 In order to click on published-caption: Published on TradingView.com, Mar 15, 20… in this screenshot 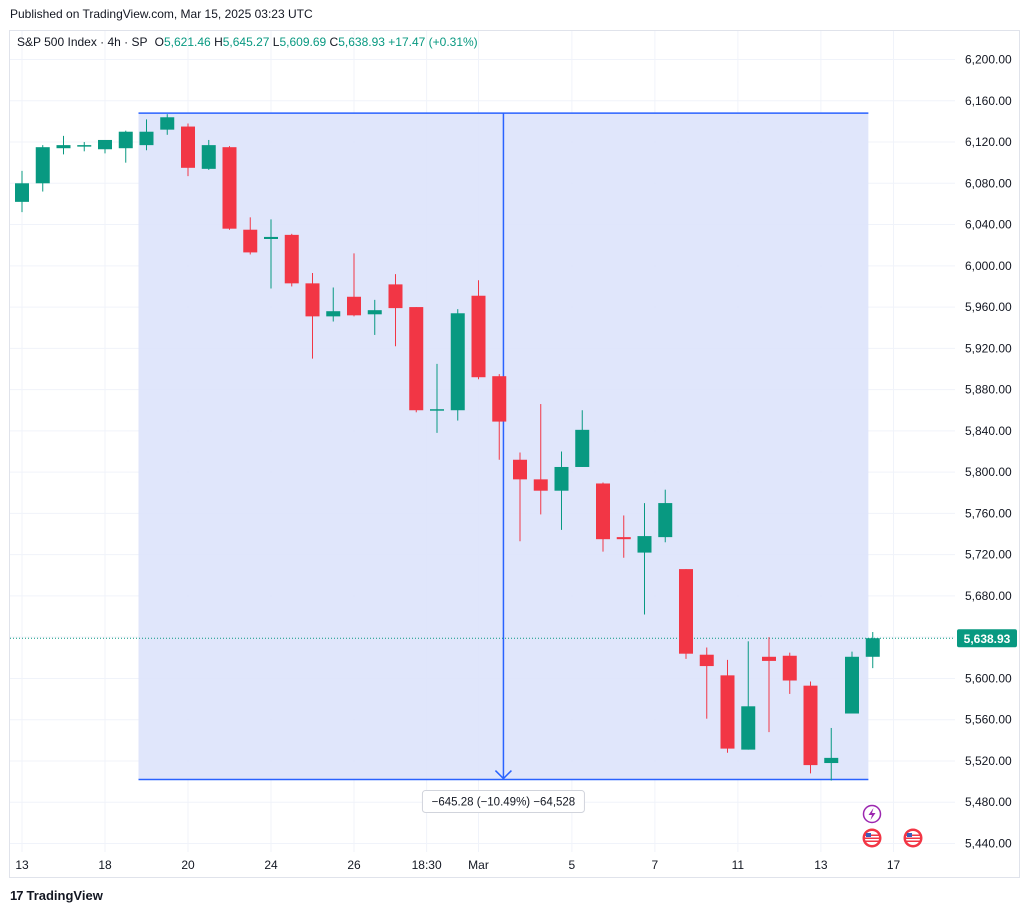, I will do `click(161, 14)`.